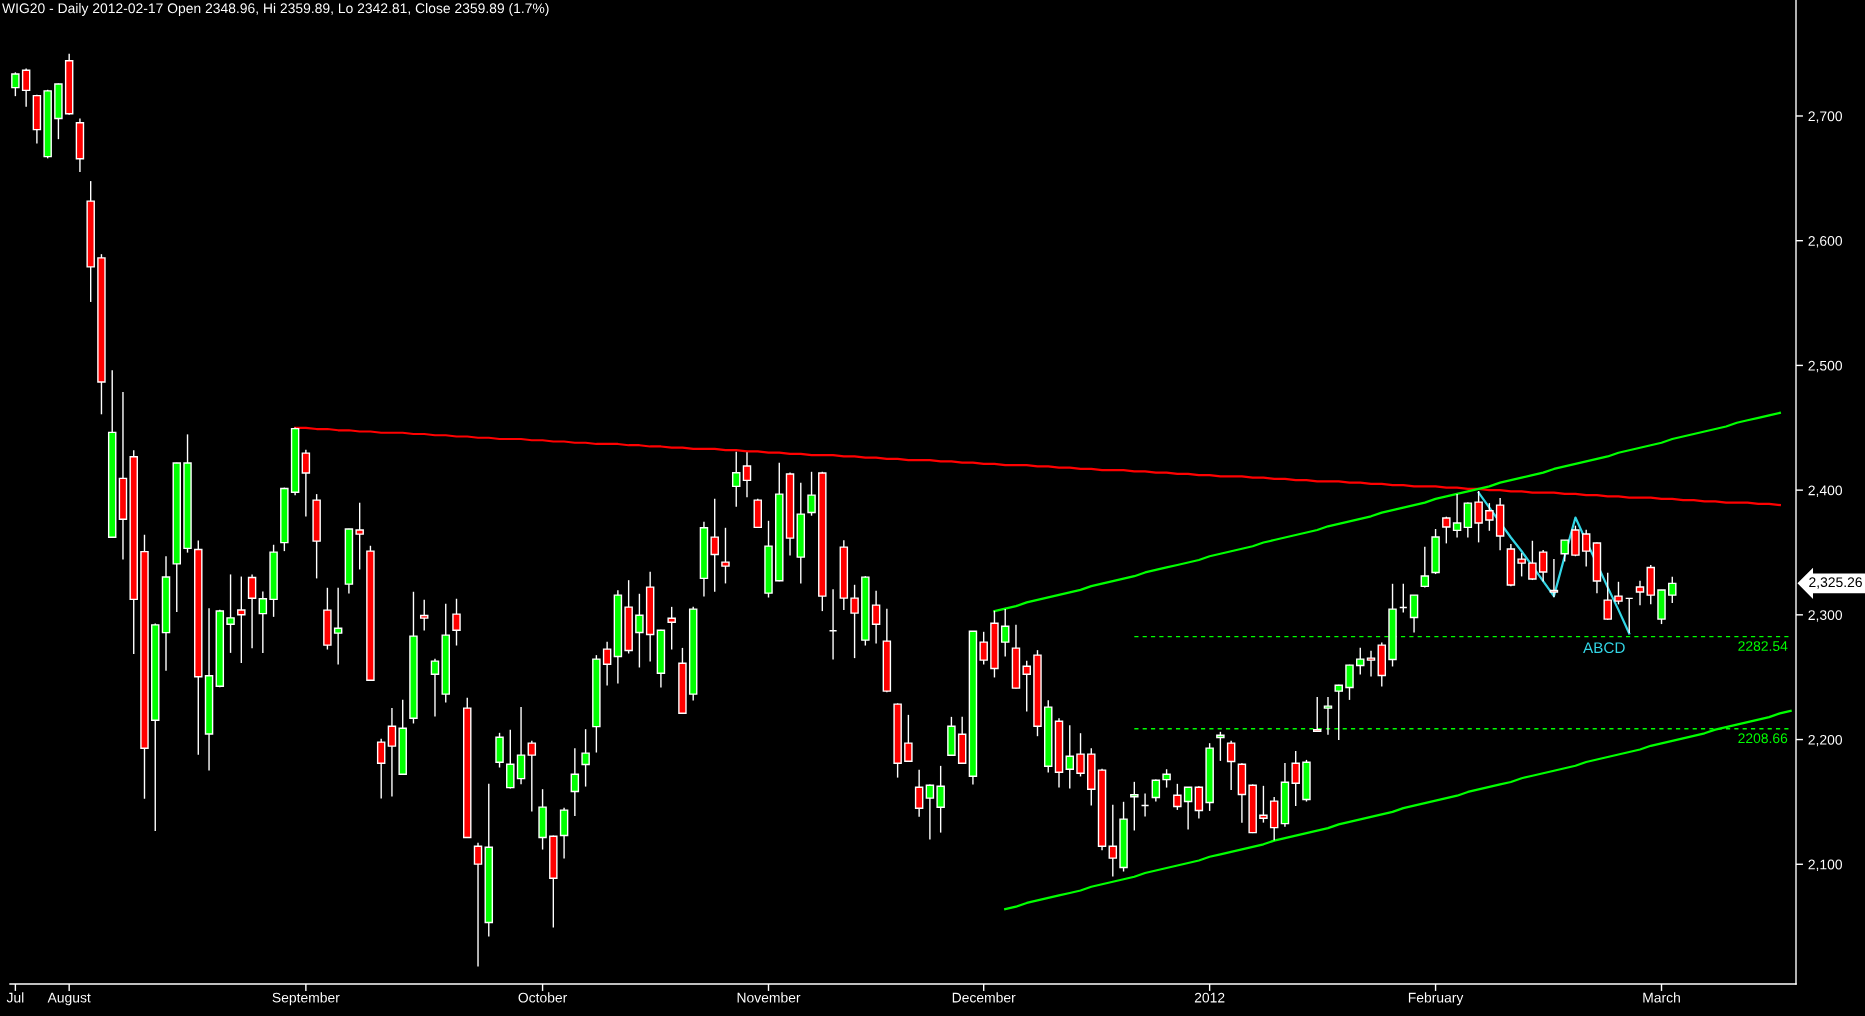 Image resolution: width=1865 pixels, height=1016 pixels. I want to click on x-tick-label: December, so click(984, 997).